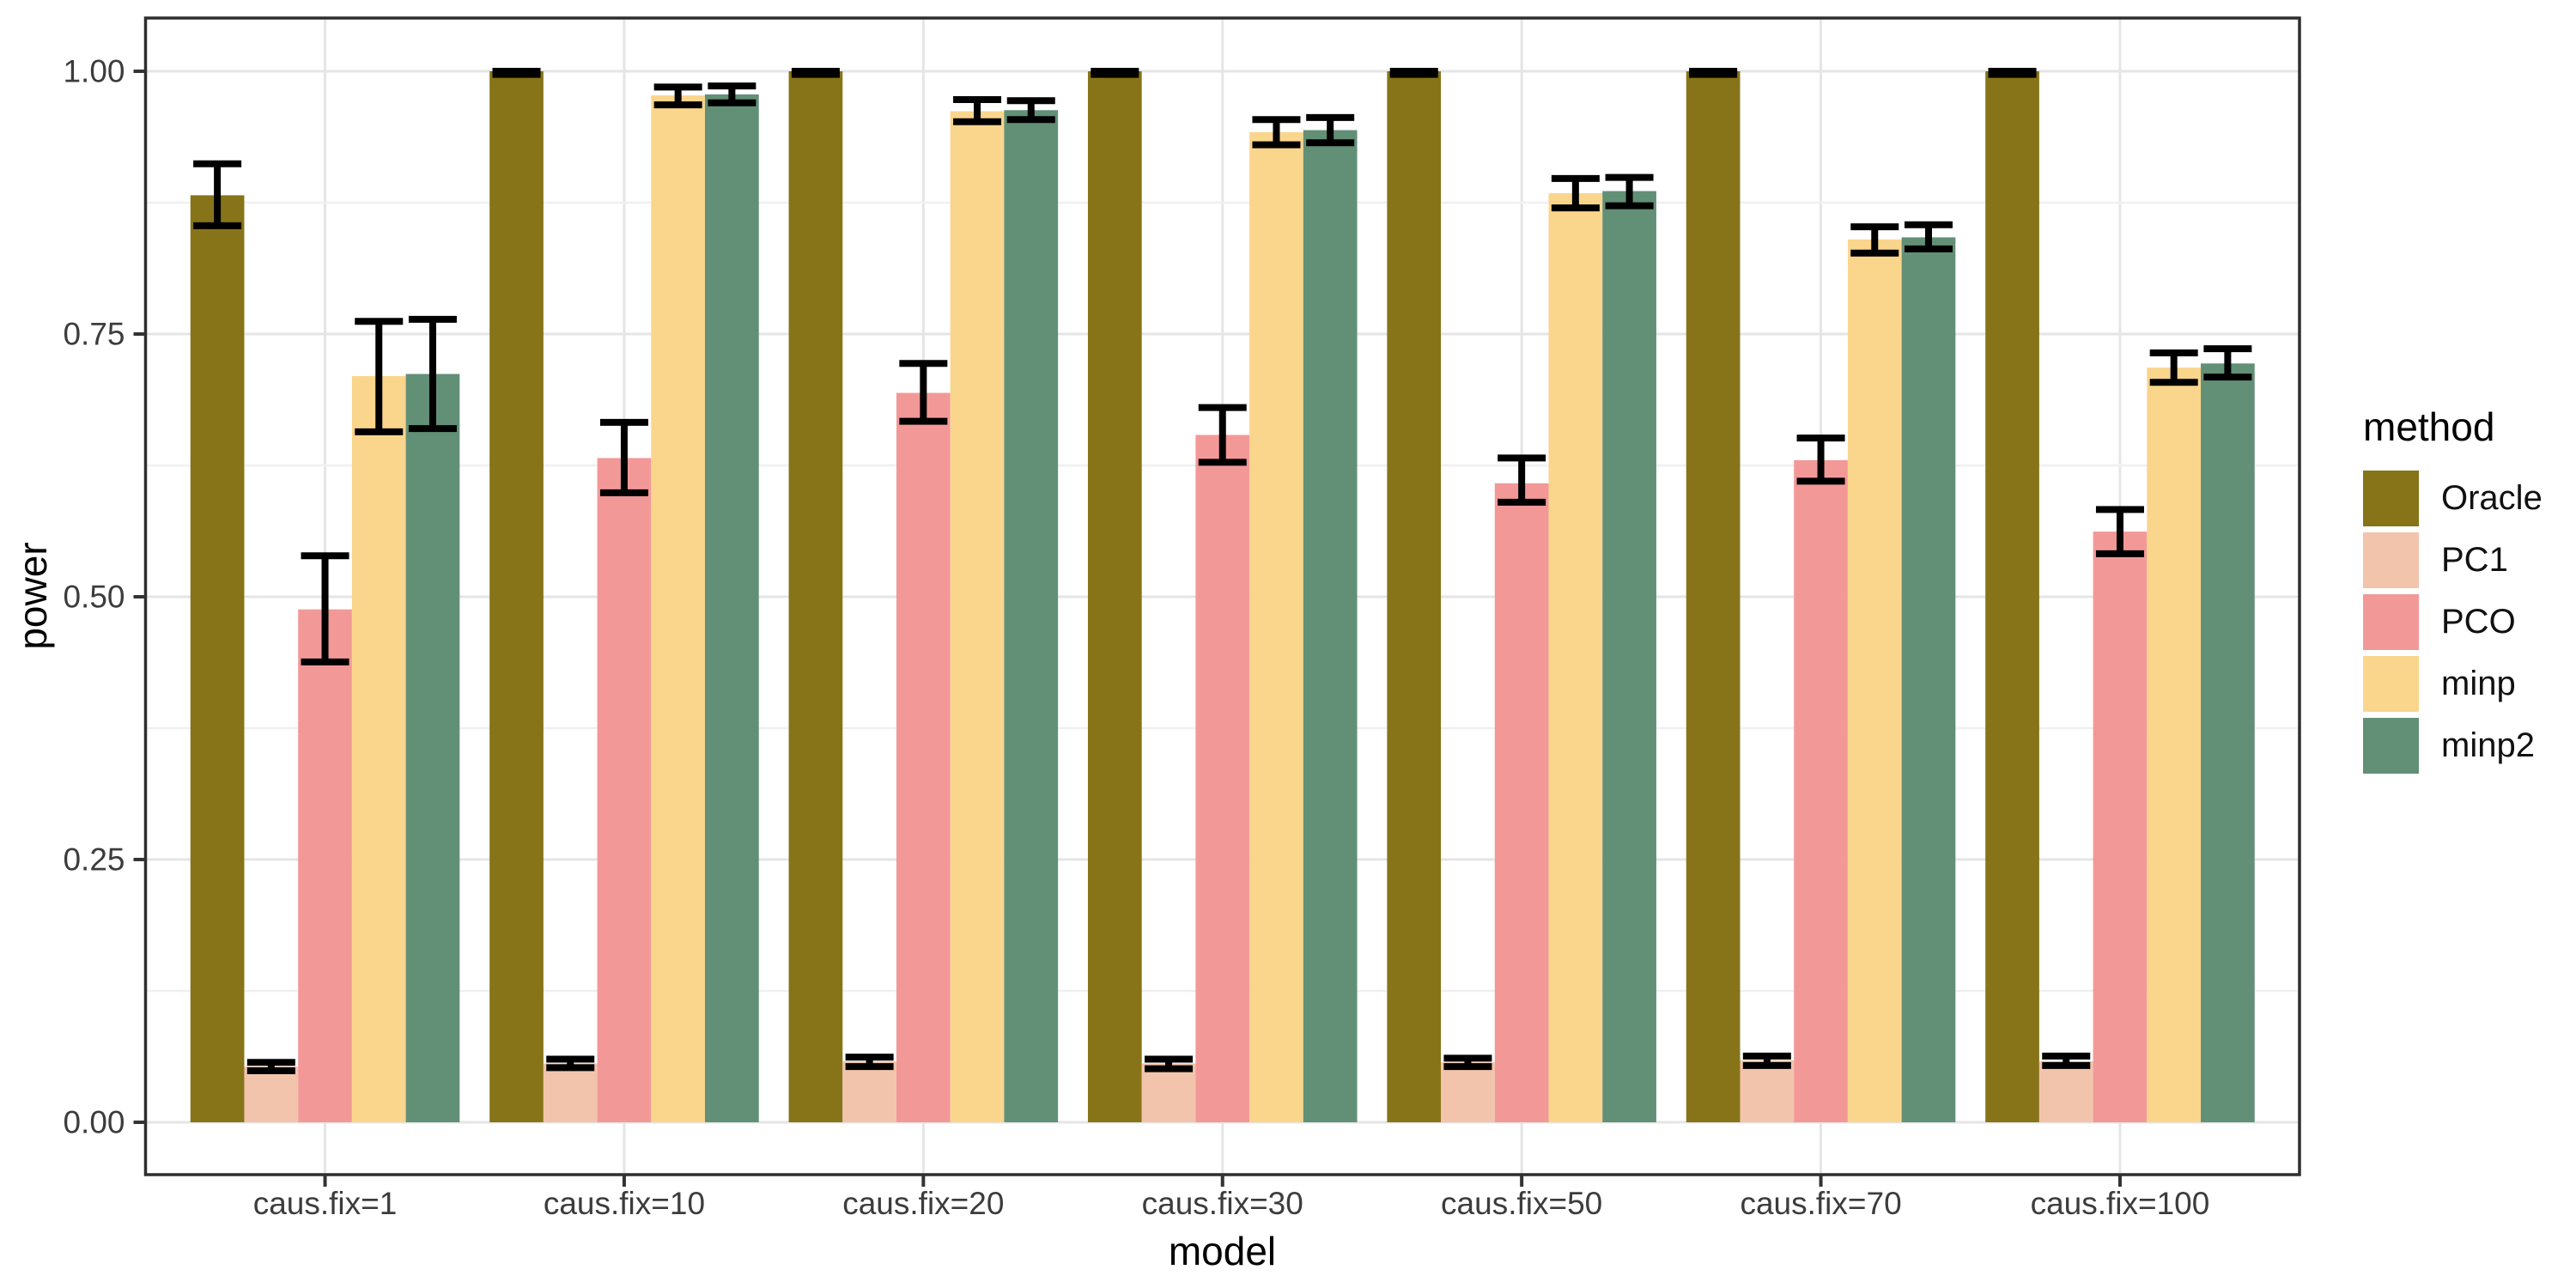 The image size is (2576, 1288). What do you see at coordinates (94, 71) in the screenshot?
I see `y-tick-label: 1.00` at bounding box center [94, 71].